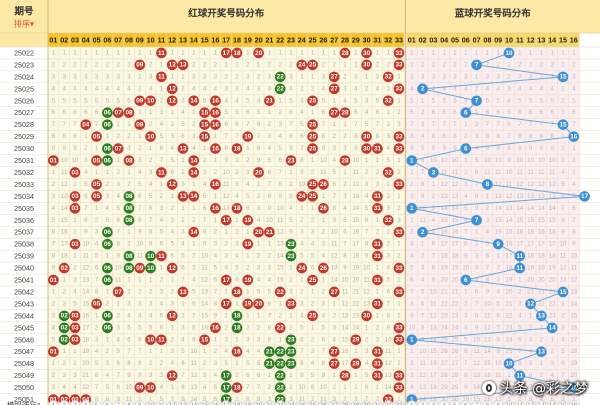 This screenshot has height=405, width=600. Describe the element at coordinates (573, 327) in the screenshot. I see `blue-omission-count: 16` at that location.